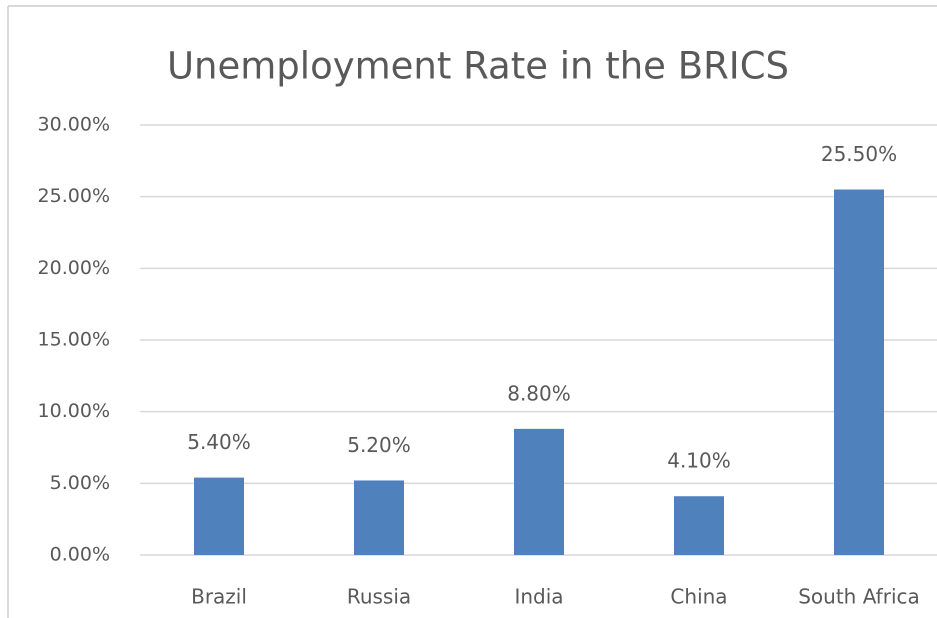 This screenshot has height=618, width=937. I want to click on data-label: 8.80%, so click(539, 393).